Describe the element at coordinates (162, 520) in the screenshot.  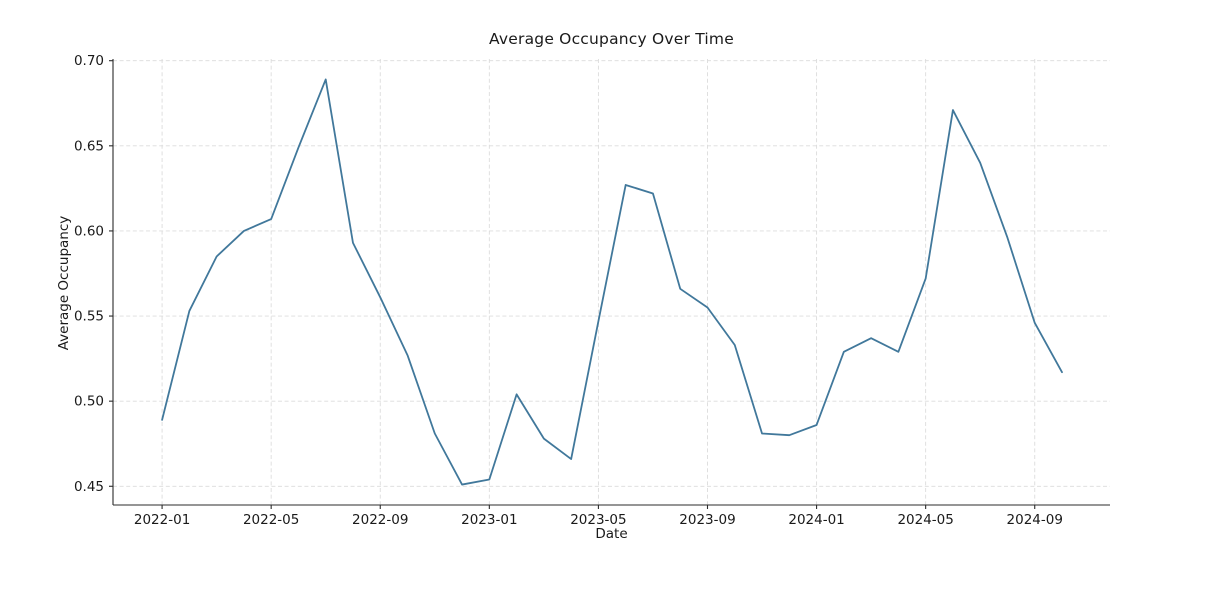
I see `x-tick-label: 2022-01` at that location.